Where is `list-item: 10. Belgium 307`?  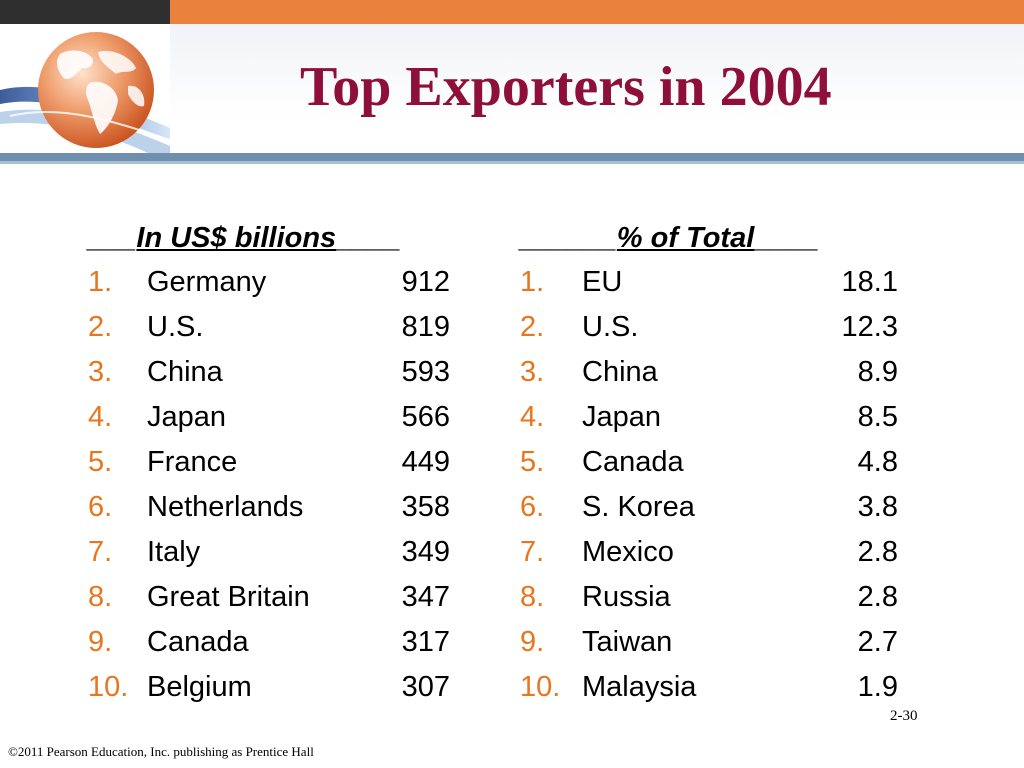
list-item: 10. Belgium 307 is located at coordinates (288, 687).